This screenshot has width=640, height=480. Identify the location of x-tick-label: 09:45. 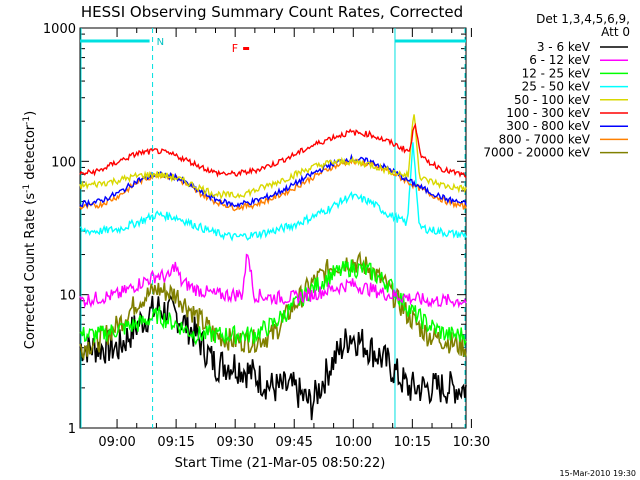
(293, 442).